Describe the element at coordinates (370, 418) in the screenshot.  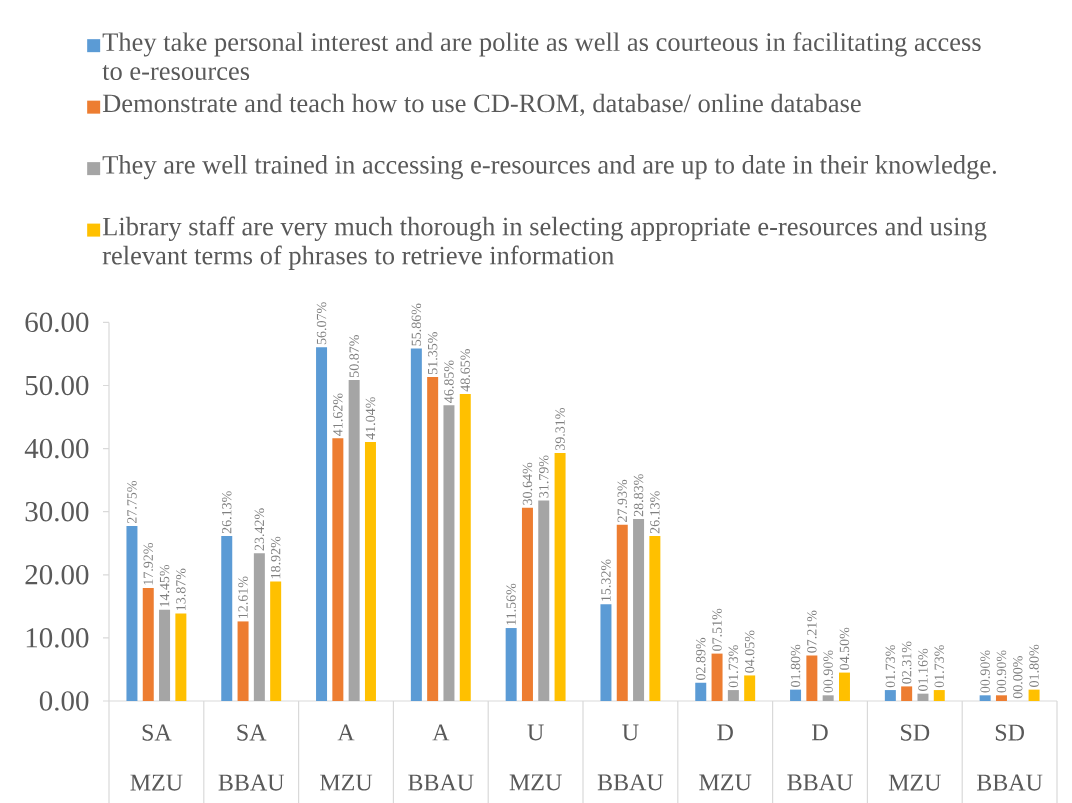
I see `data-label: 41.04%` at that location.